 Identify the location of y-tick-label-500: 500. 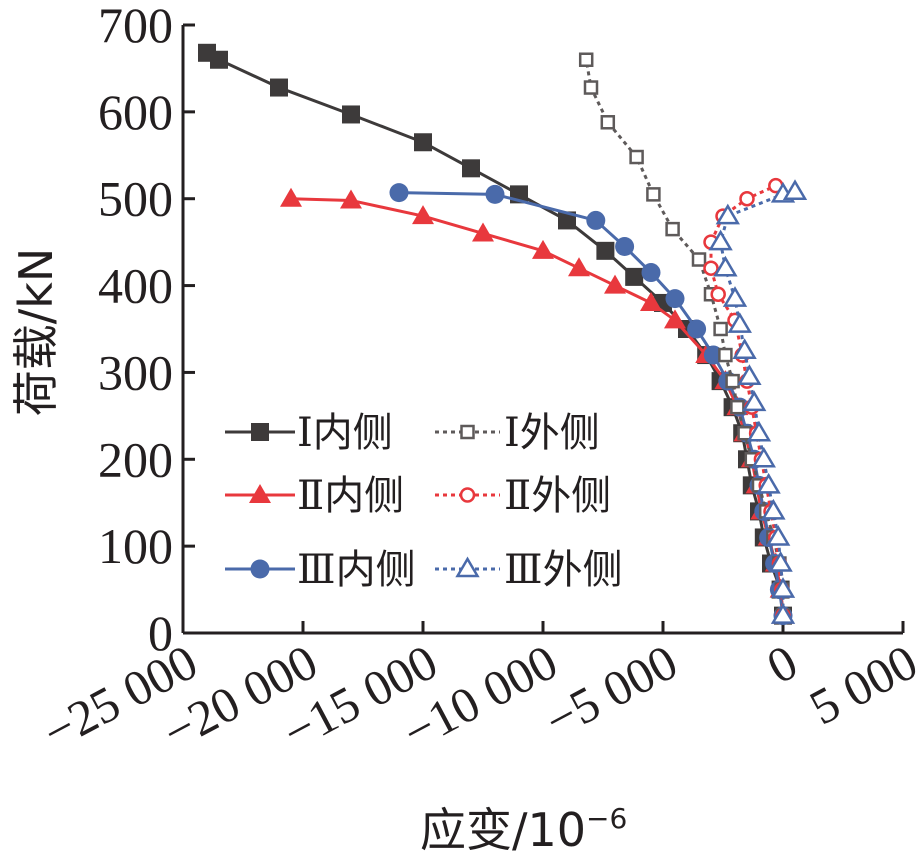
(135, 199).